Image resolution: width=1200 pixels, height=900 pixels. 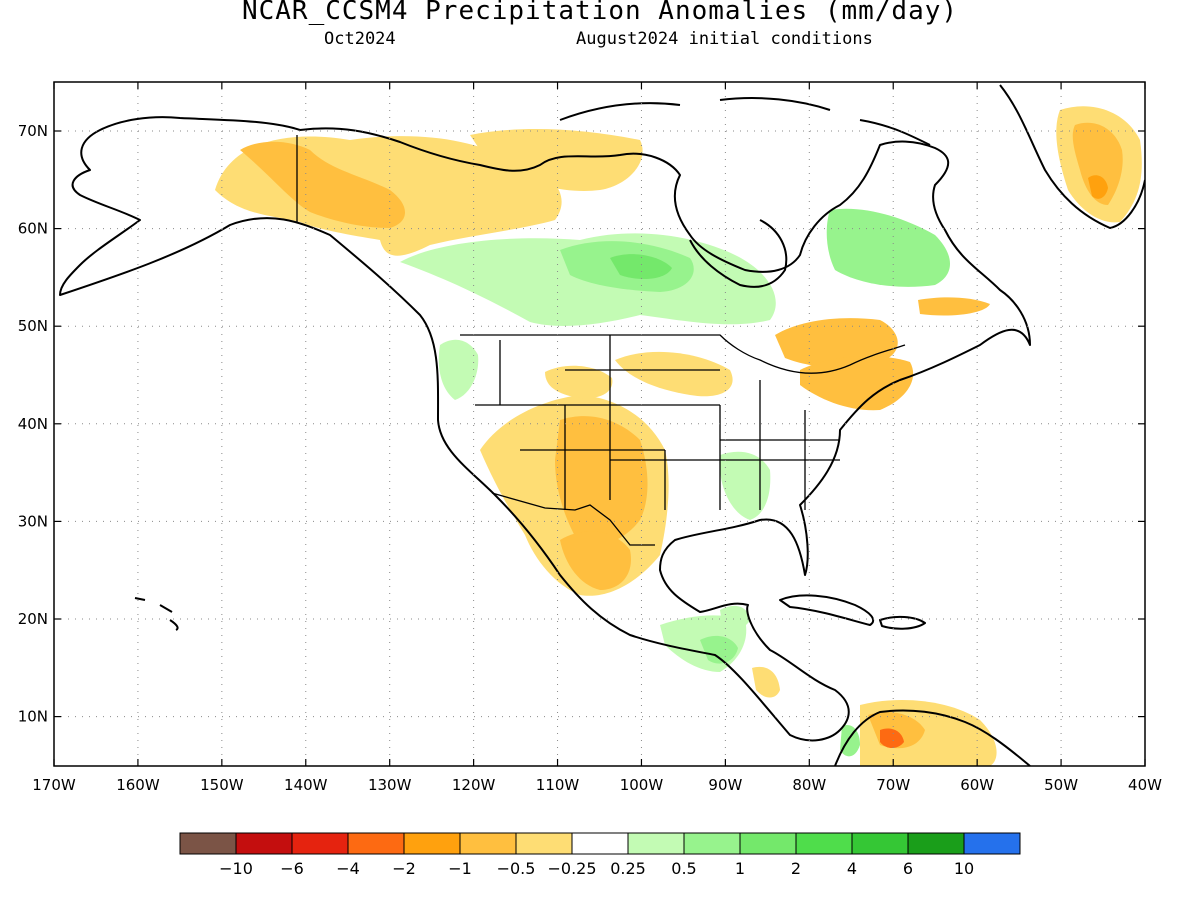 What do you see at coordinates (977, 785) in the screenshot?
I see `longitude-label: 60W` at bounding box center [977, 785].